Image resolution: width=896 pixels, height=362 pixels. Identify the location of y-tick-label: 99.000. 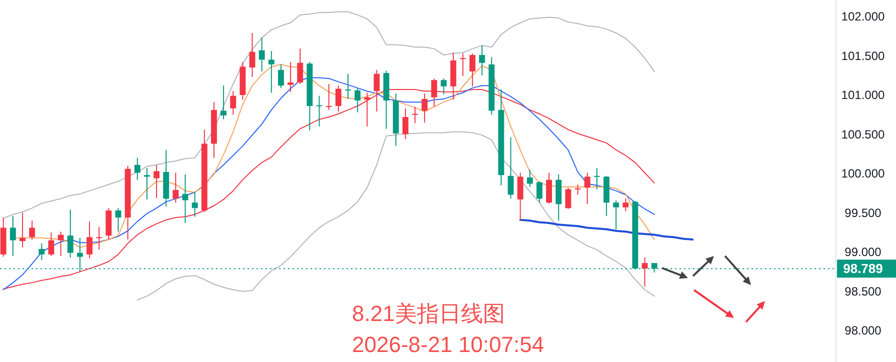
(863, 252).